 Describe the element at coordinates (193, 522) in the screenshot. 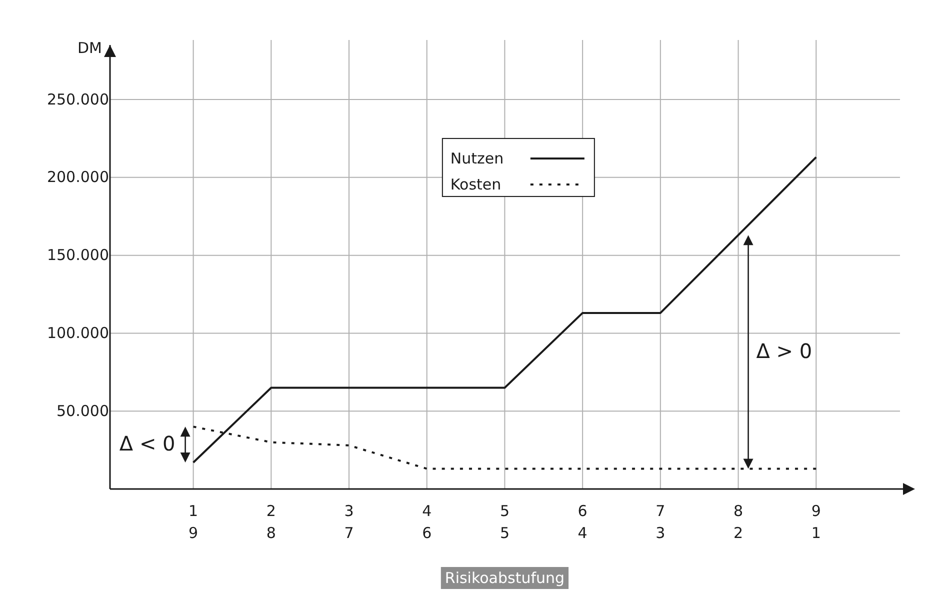

I see `x-tick-label: 1 9` at that location.